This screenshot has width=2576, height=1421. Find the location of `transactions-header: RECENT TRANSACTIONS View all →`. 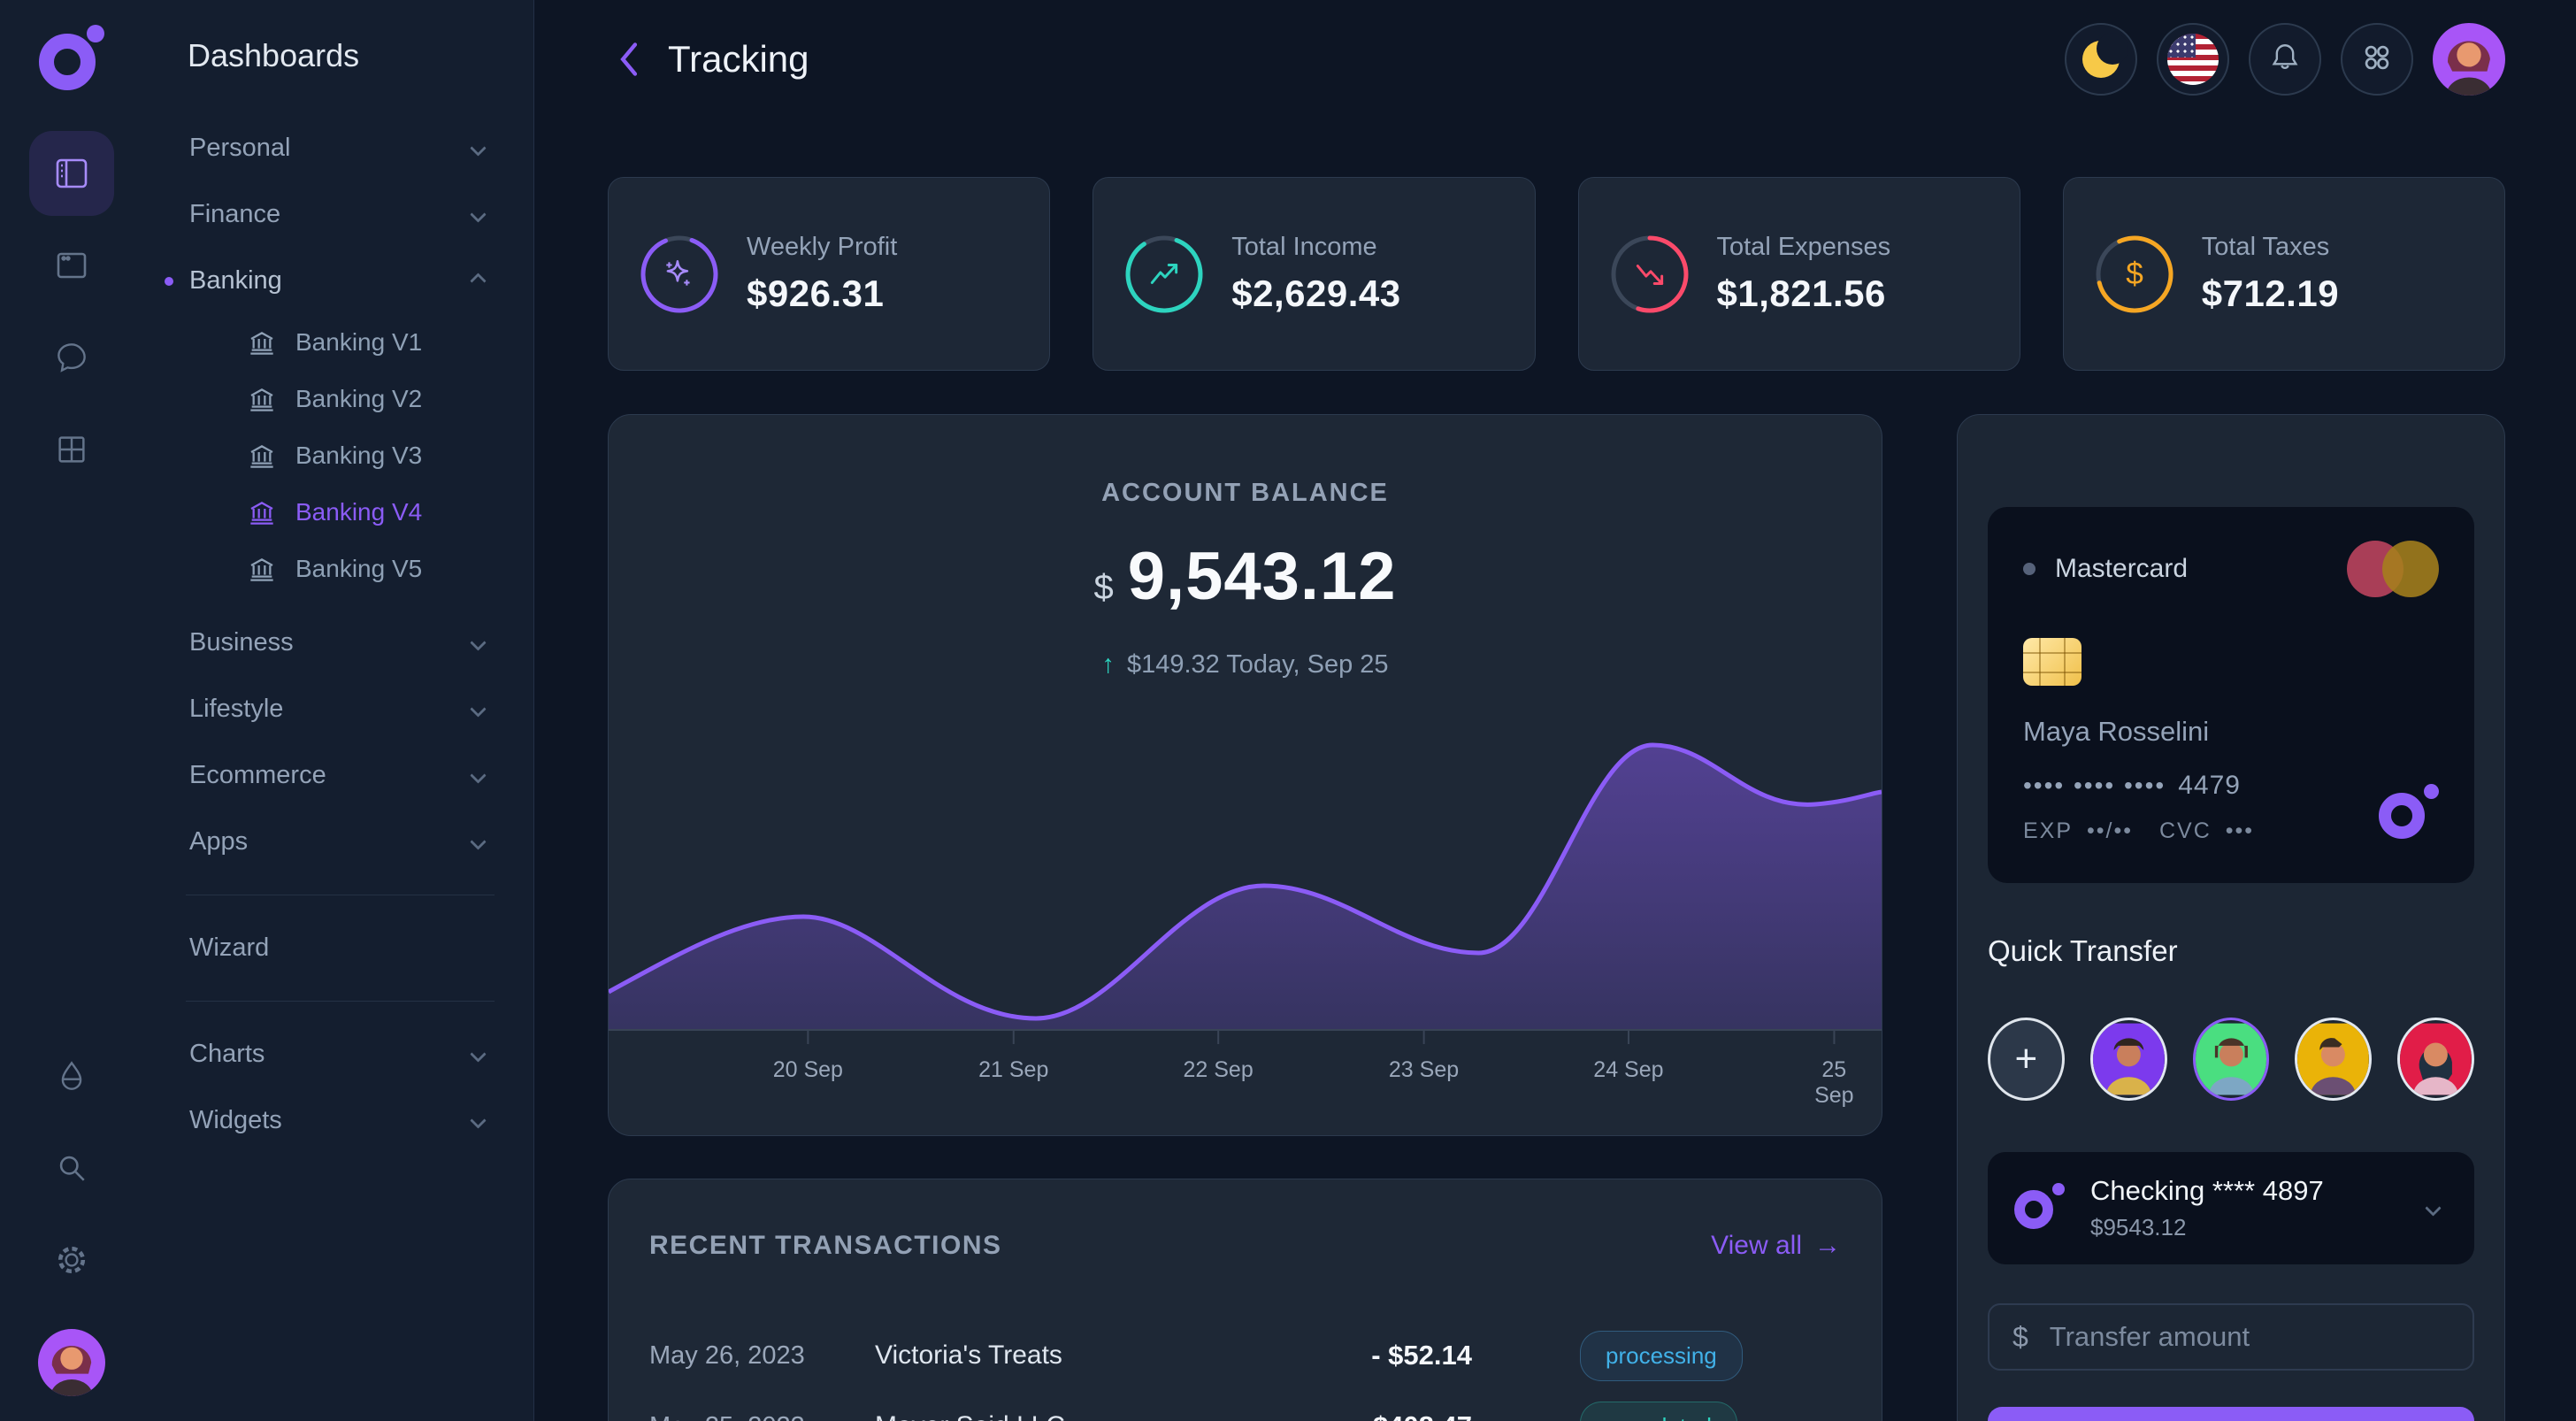

transactions-header: RECENT TRANSACTIONS View all → is located at coordinates (1245, 1246).